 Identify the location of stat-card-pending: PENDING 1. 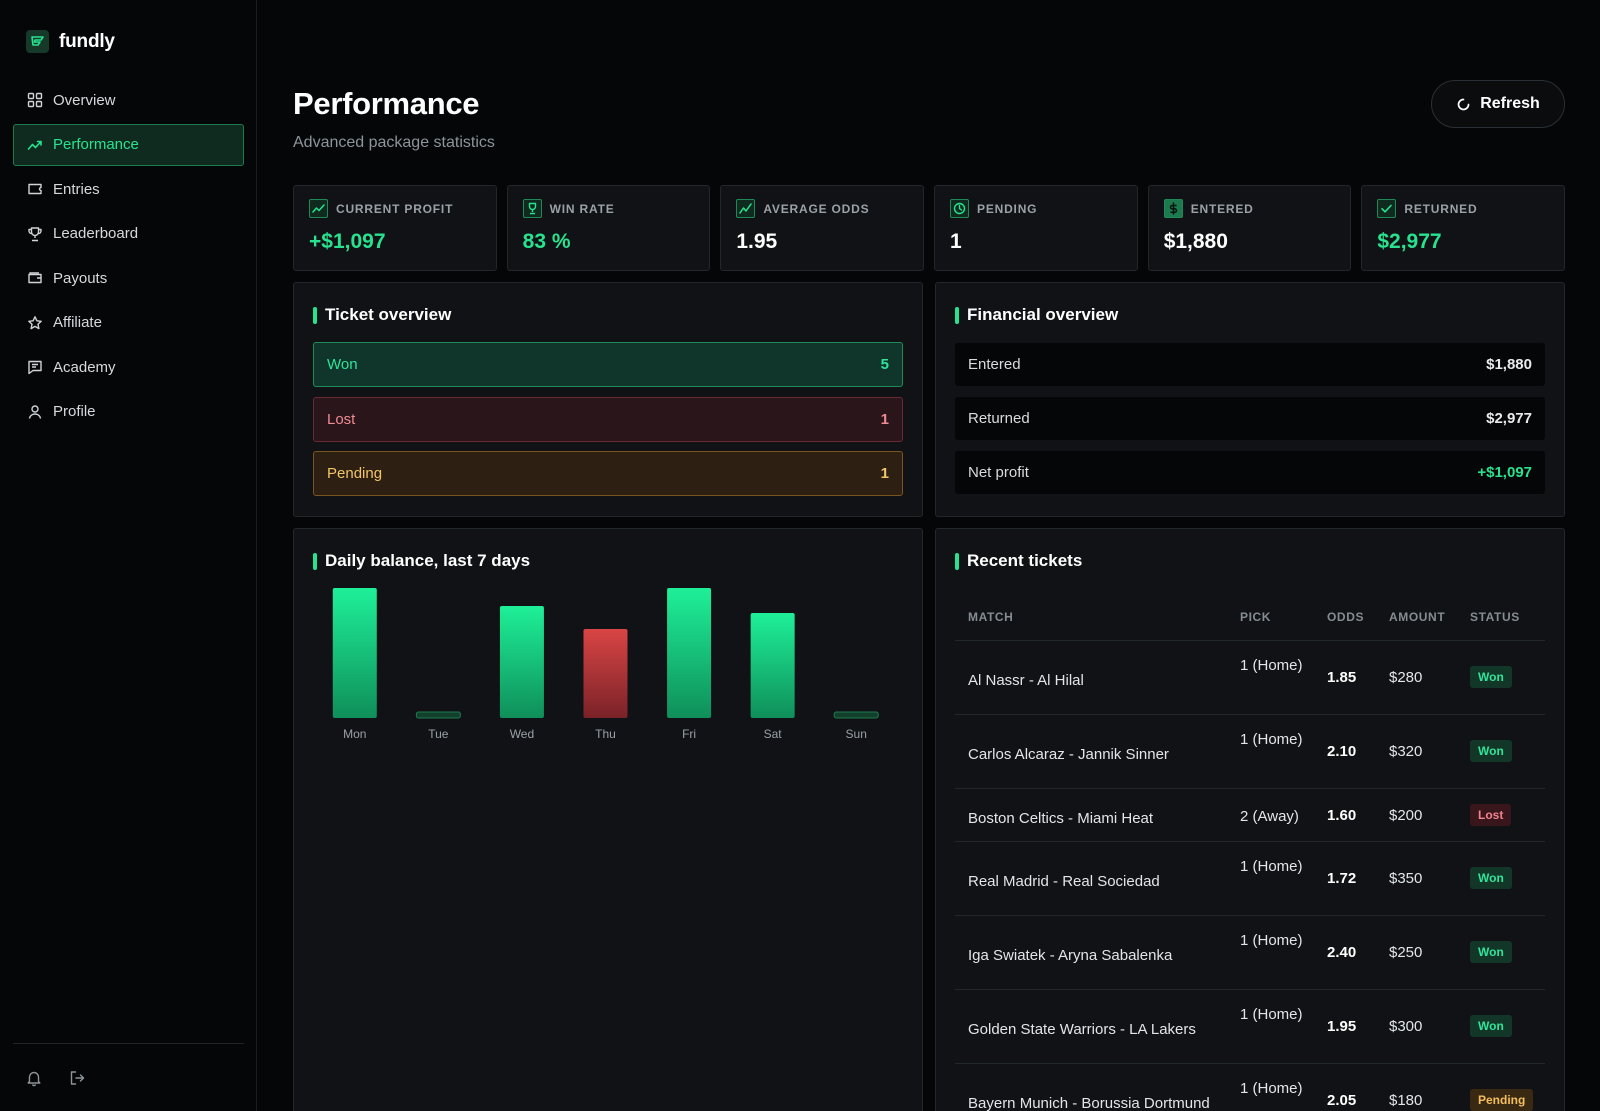
(1036, 228).